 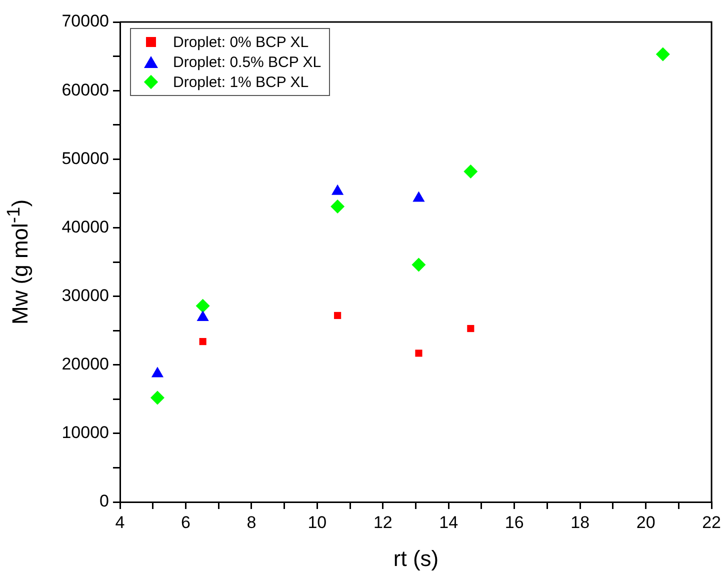 What do you see at coordinates (120, 522) in the screenshot?
I see `x-tick-label: 4` at bounding box center [120, 522].